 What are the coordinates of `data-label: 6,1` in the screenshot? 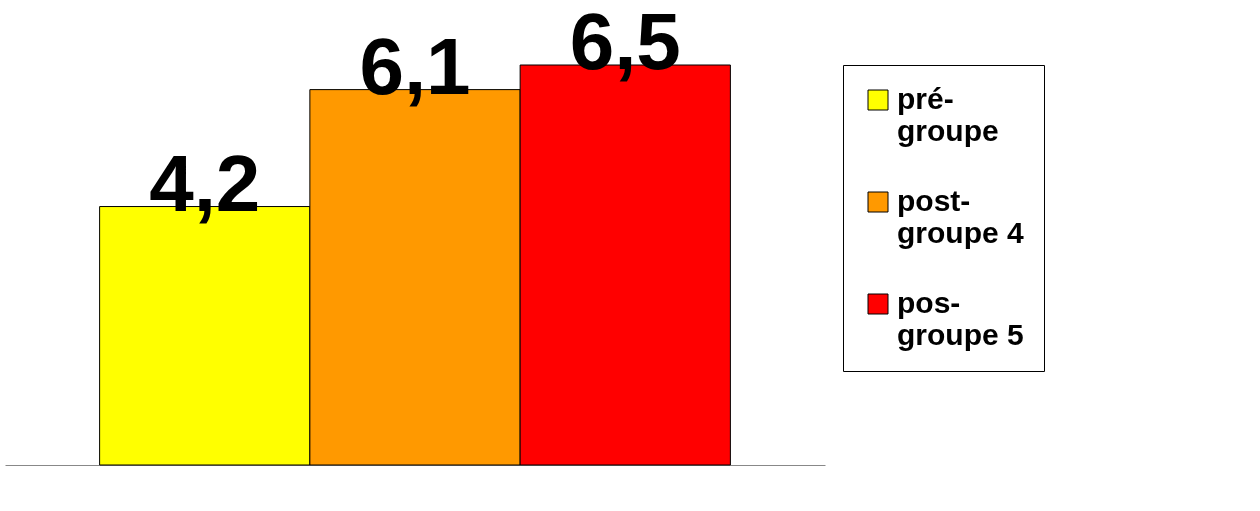 It's located at (415, 66).